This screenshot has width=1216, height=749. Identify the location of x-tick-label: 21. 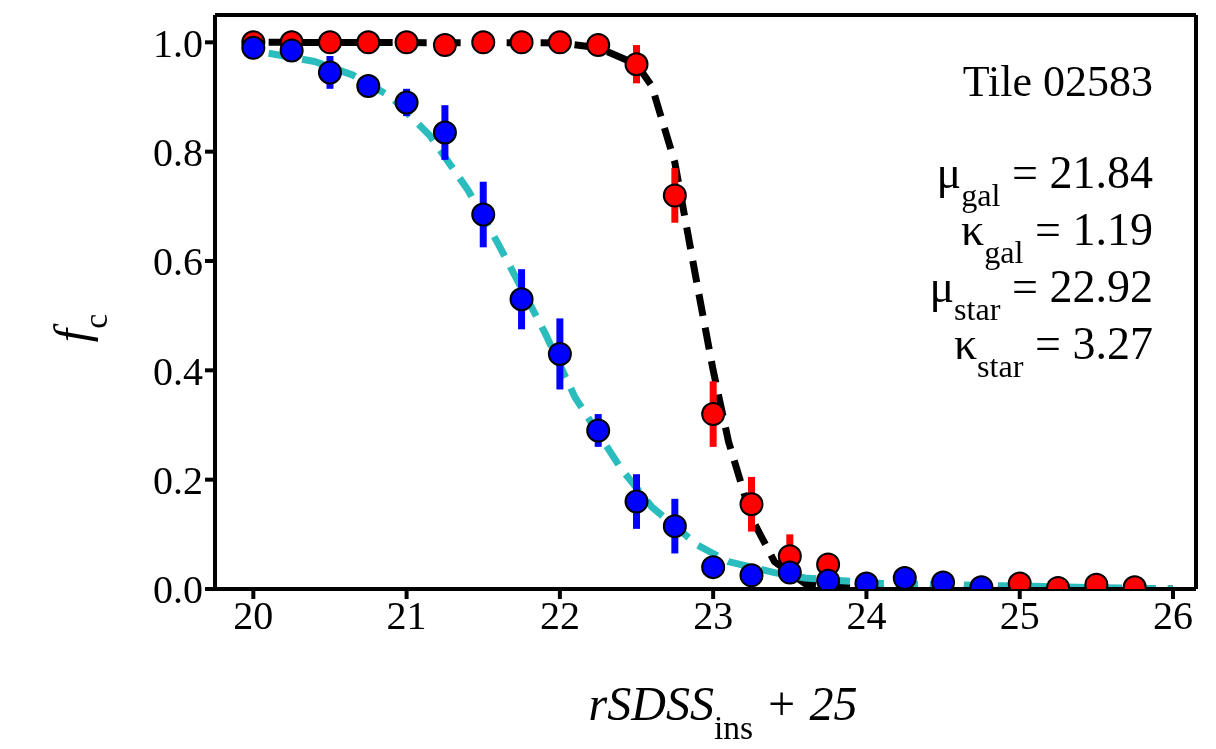
(406, 616).